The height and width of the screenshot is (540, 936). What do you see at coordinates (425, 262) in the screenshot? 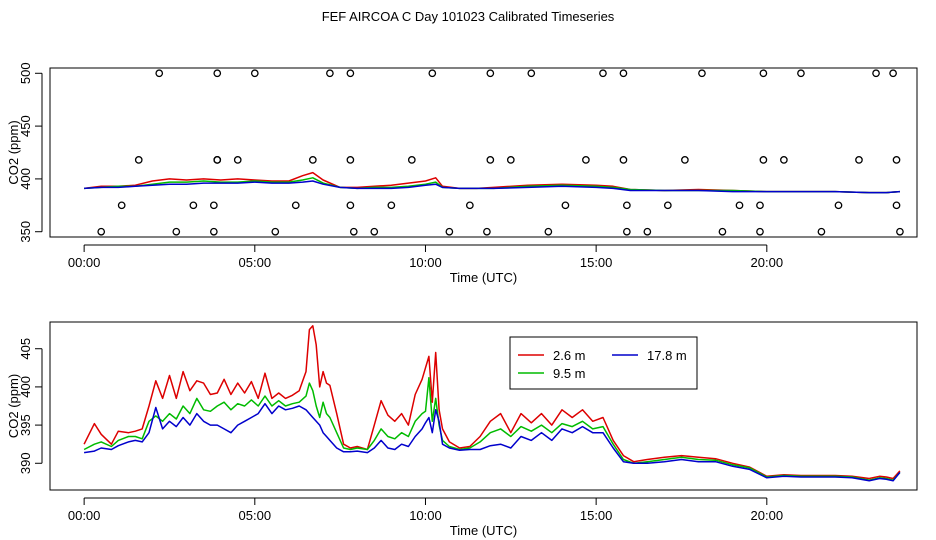
I see `top-x-tick-label: 10:00` at bounding box center [425, 262].